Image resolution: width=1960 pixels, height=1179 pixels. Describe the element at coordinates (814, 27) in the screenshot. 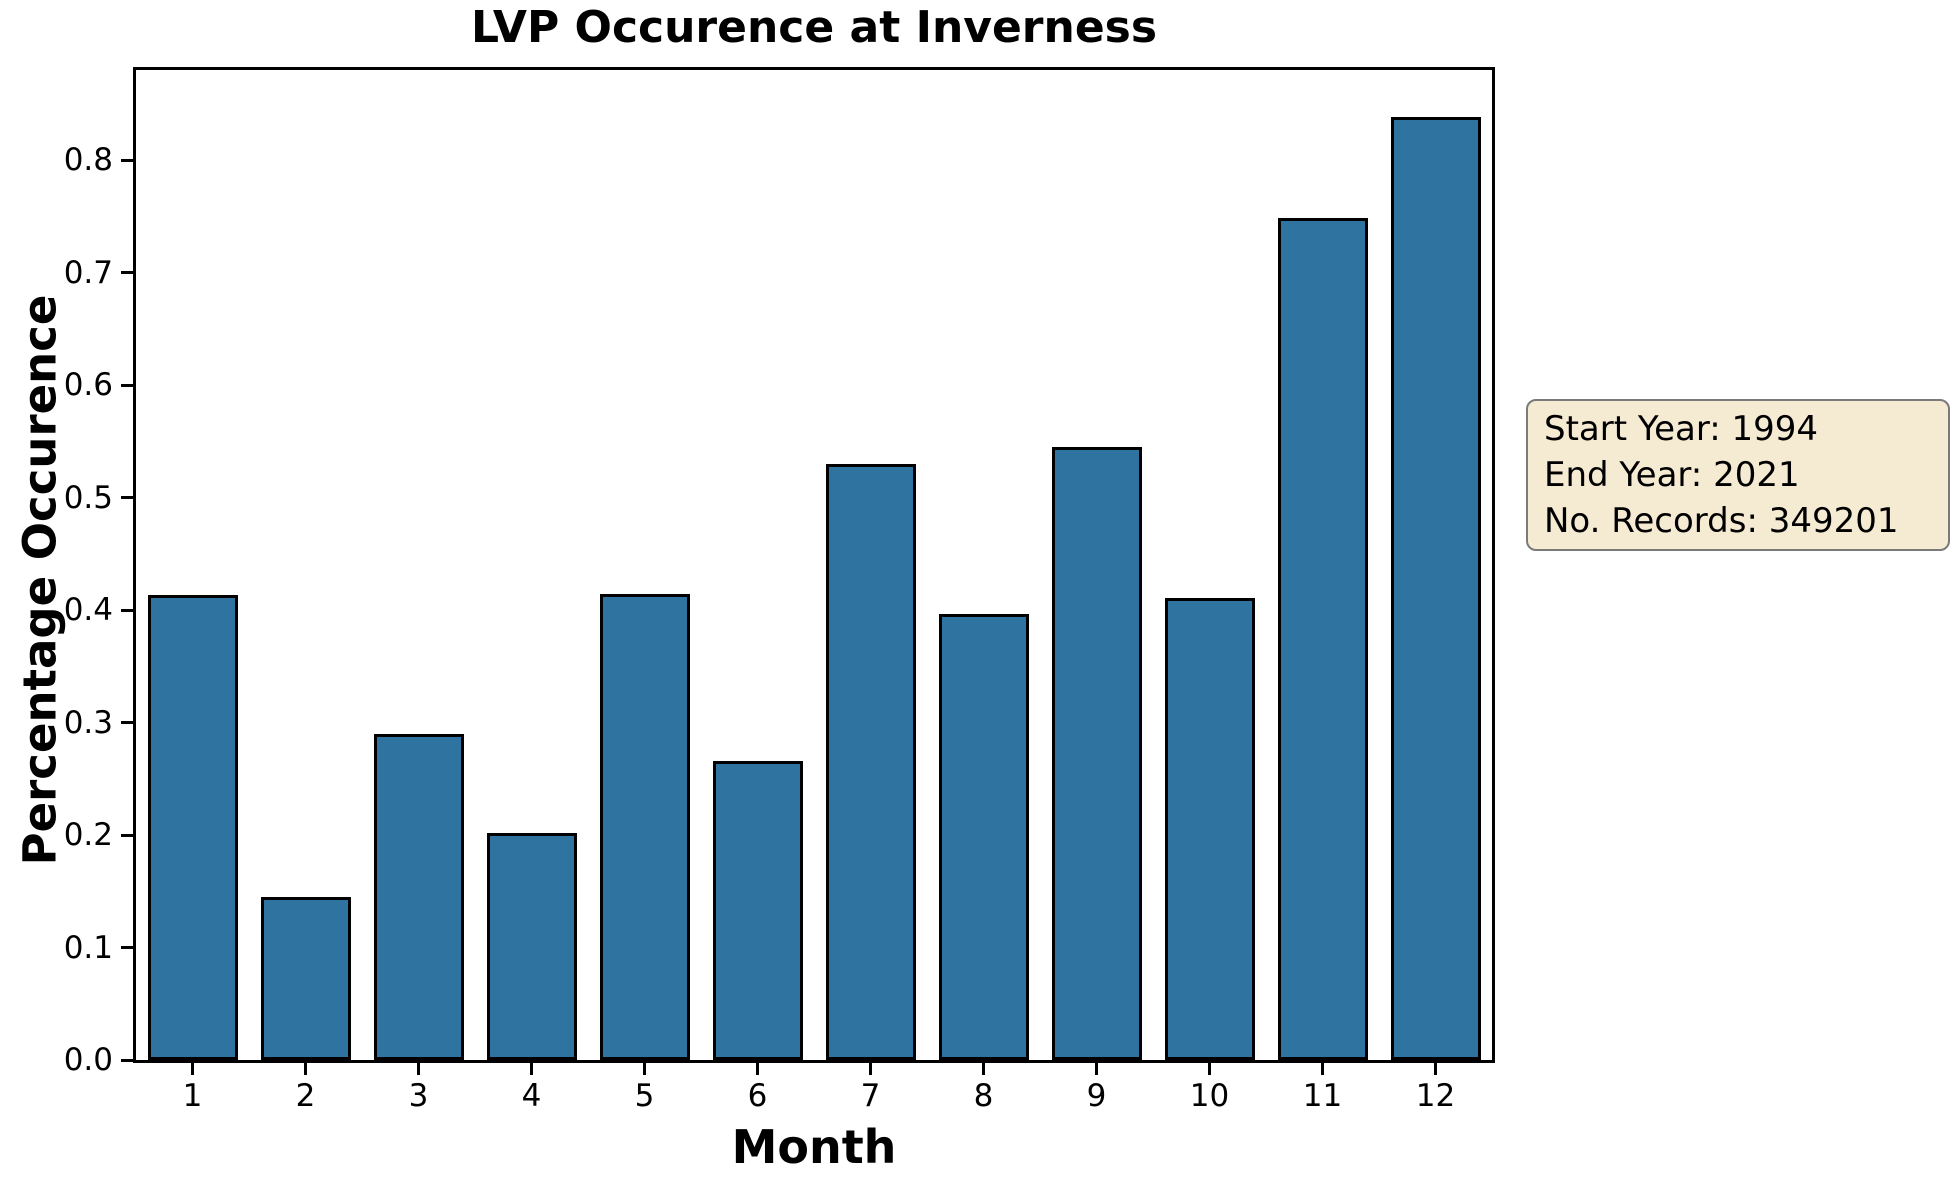

I see `chart-title: LVP Occurence at Inverness` at that location.